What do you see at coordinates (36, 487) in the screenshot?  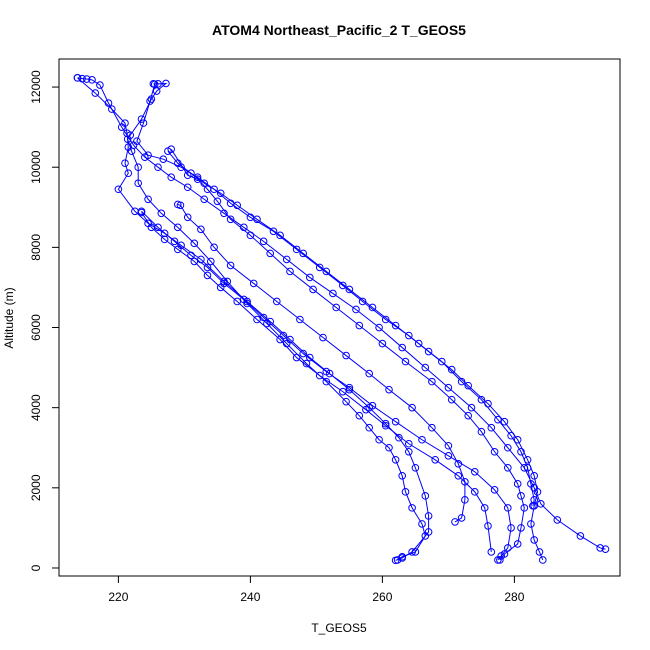 I see `y-tick-label: 2000` at bounding box center [36, 487].